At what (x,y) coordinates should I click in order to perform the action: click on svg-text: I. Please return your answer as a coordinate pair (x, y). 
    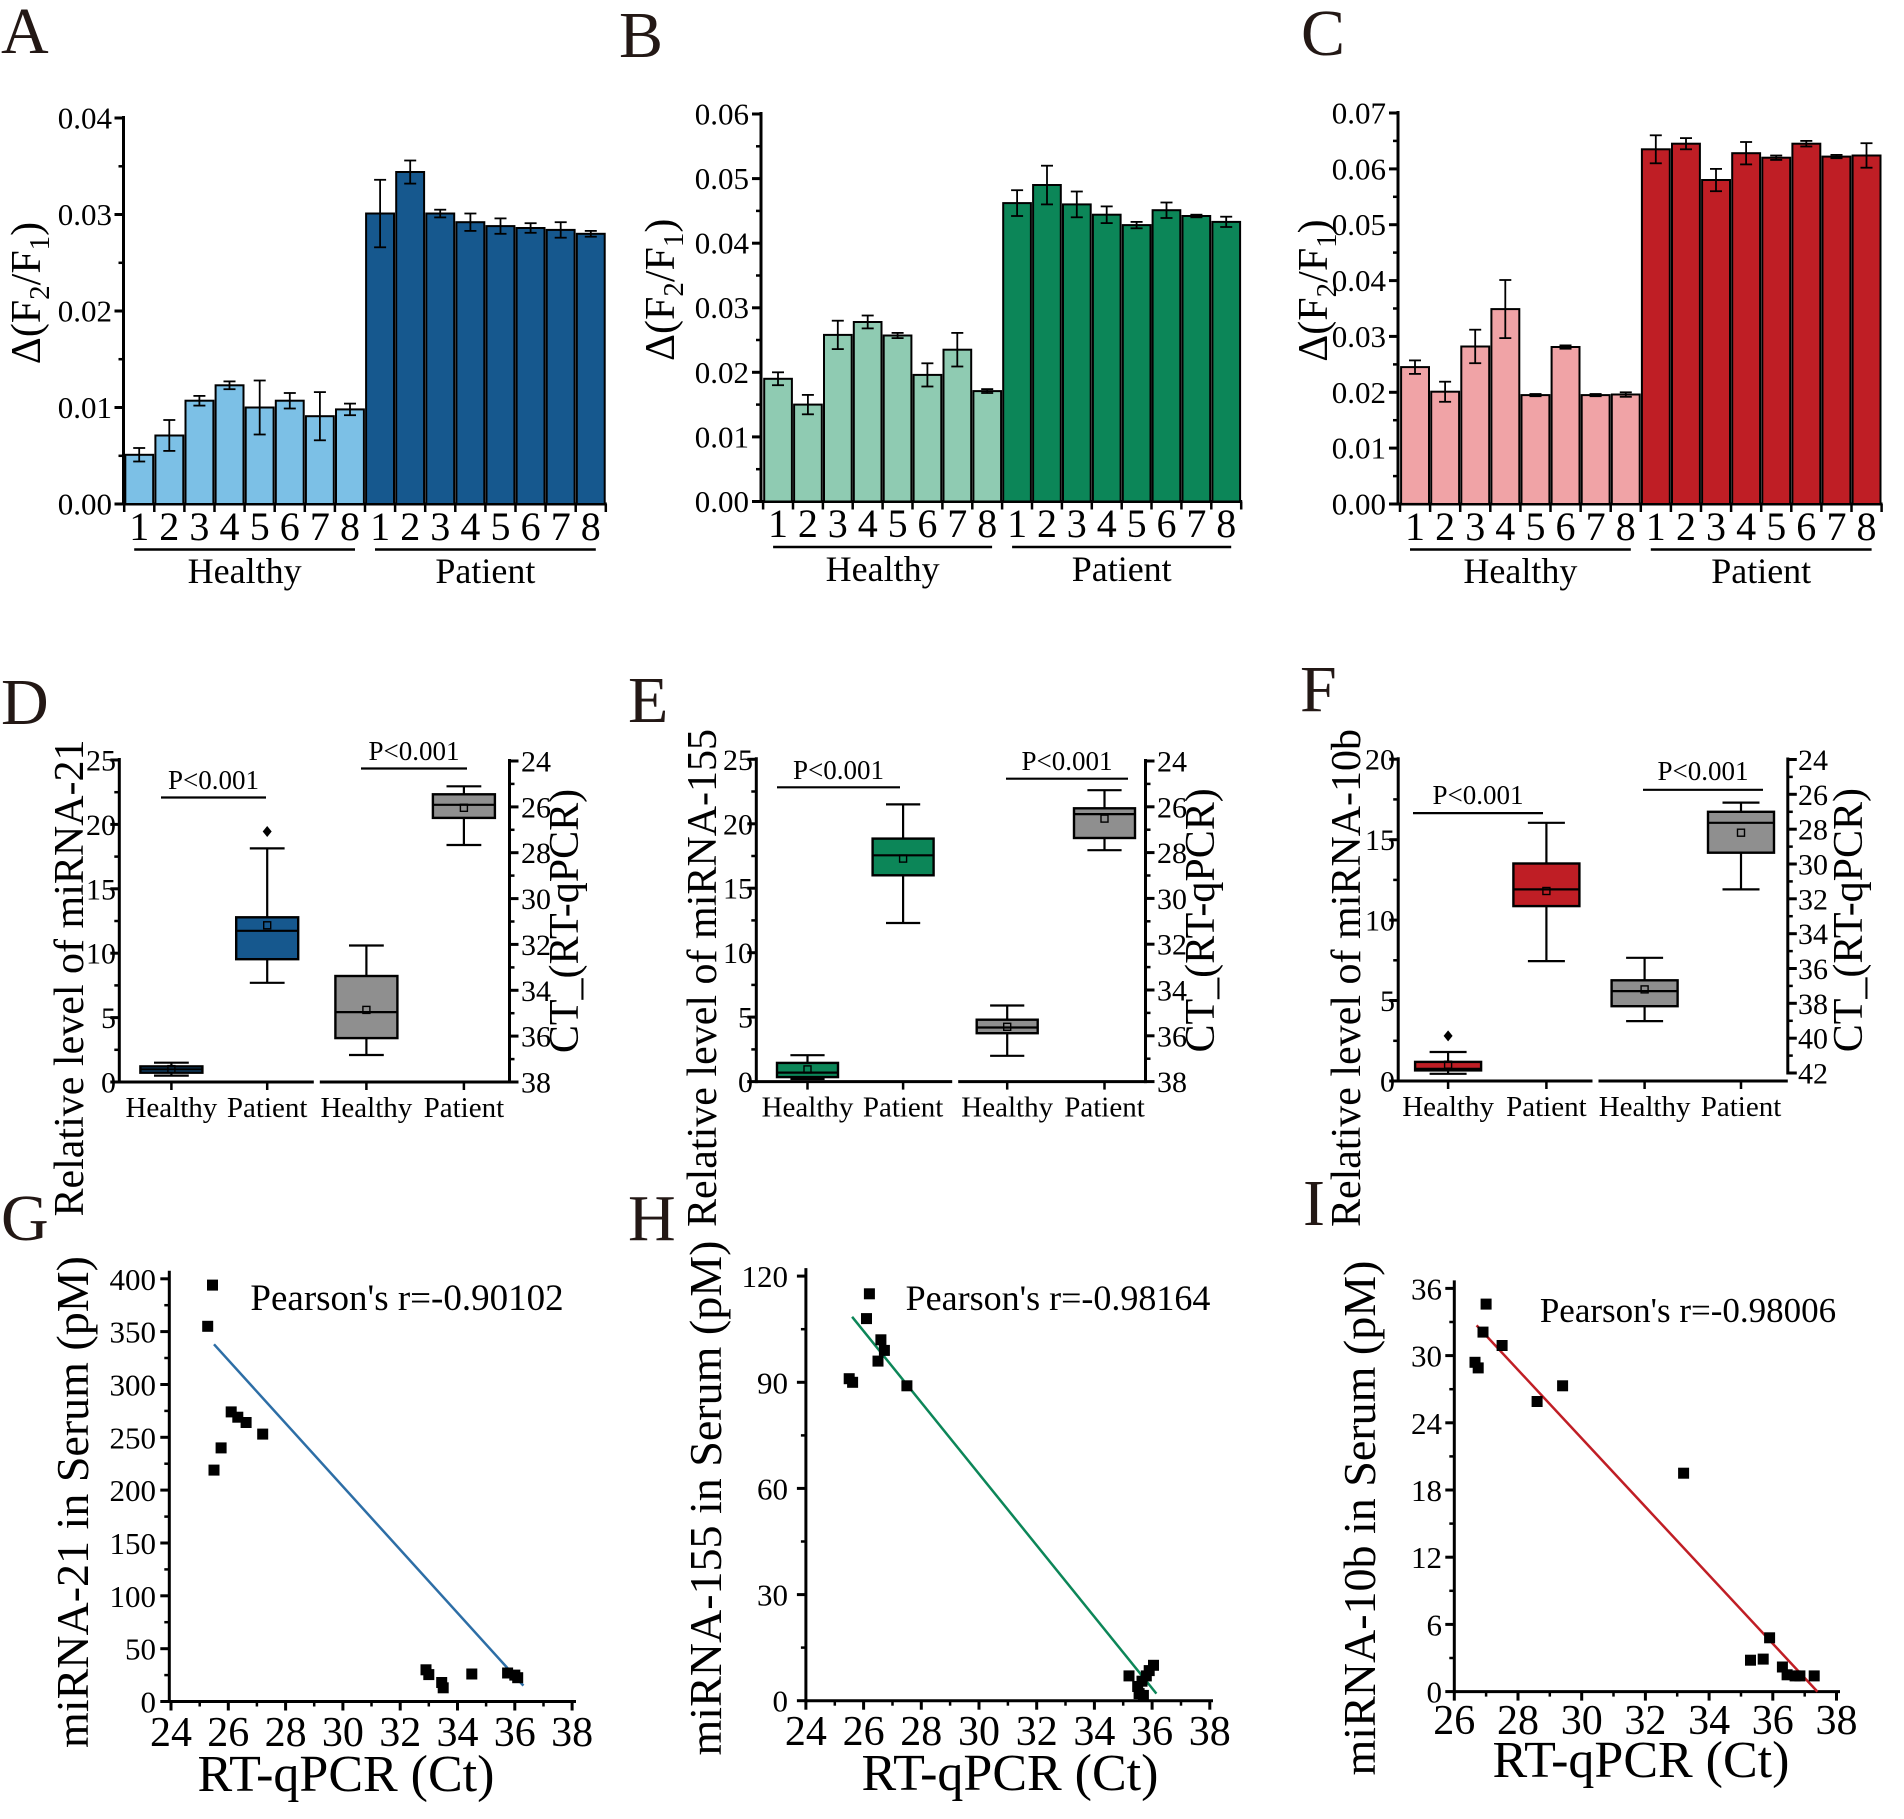
    Looking at the image, I should click on (1314, 1203).